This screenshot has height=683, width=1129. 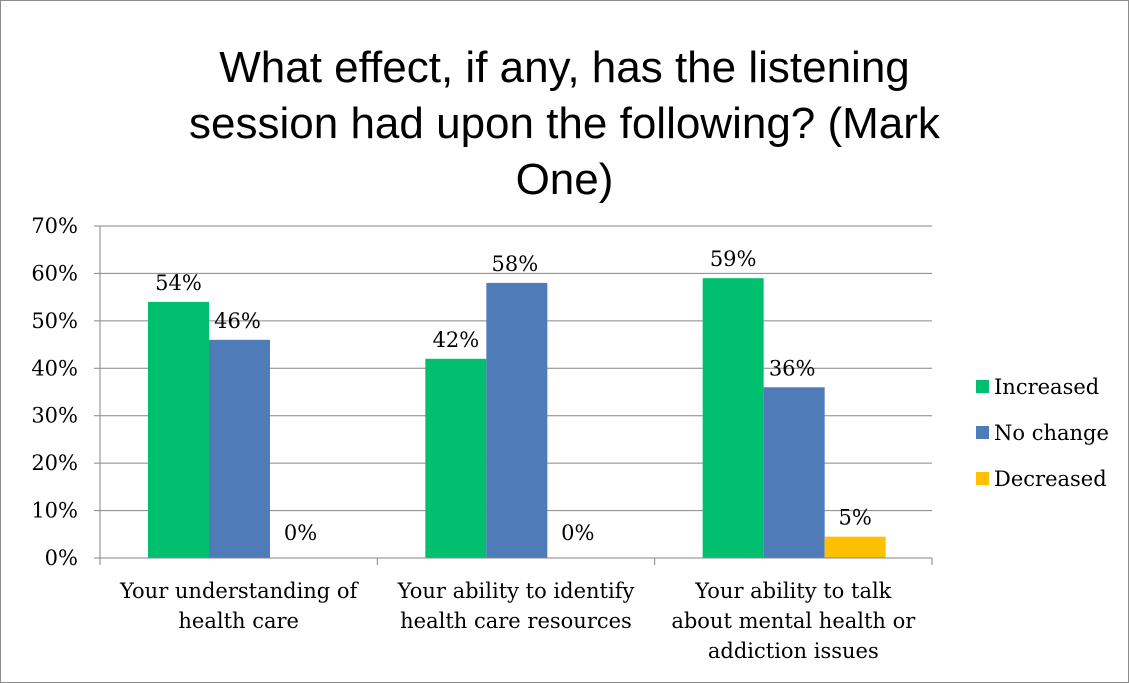 What do you see at coordinates (1050, 479) in the screenshot?
I see `legend-label: Decreased` at bounding box center [1050, 479].